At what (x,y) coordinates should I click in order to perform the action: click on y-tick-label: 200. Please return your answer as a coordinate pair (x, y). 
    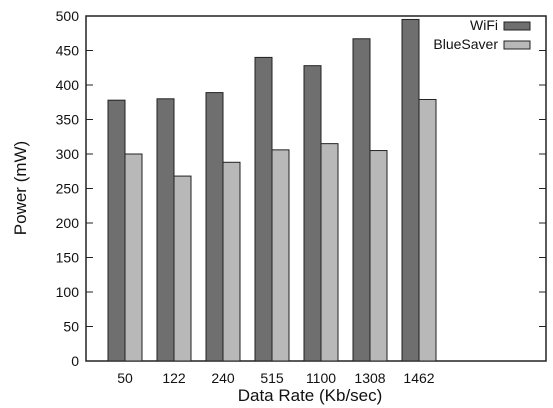
    Looking at the image, I should click on (68, 223).